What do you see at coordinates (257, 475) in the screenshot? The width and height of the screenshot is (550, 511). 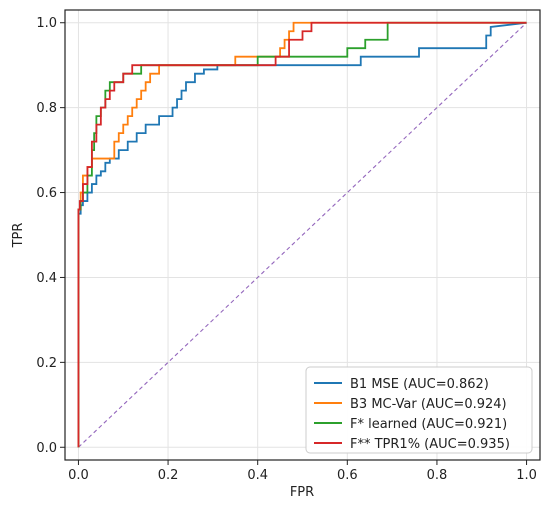 I see `x-tick-label: 0.4` at bounding box center [257, 475].